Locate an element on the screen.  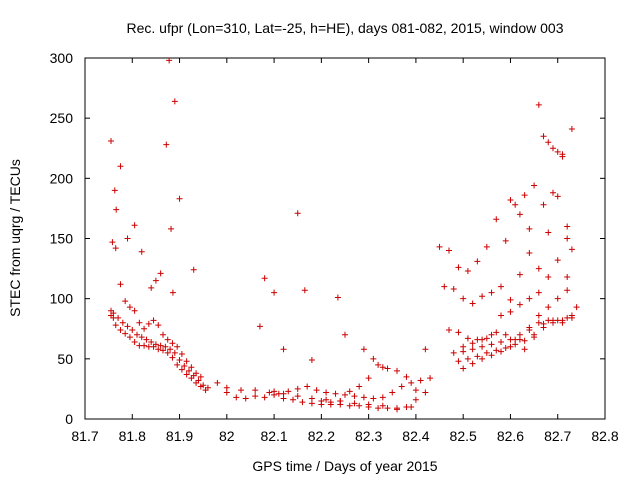
x-tick-label: 82.1 is located at coordinates (273, 436).